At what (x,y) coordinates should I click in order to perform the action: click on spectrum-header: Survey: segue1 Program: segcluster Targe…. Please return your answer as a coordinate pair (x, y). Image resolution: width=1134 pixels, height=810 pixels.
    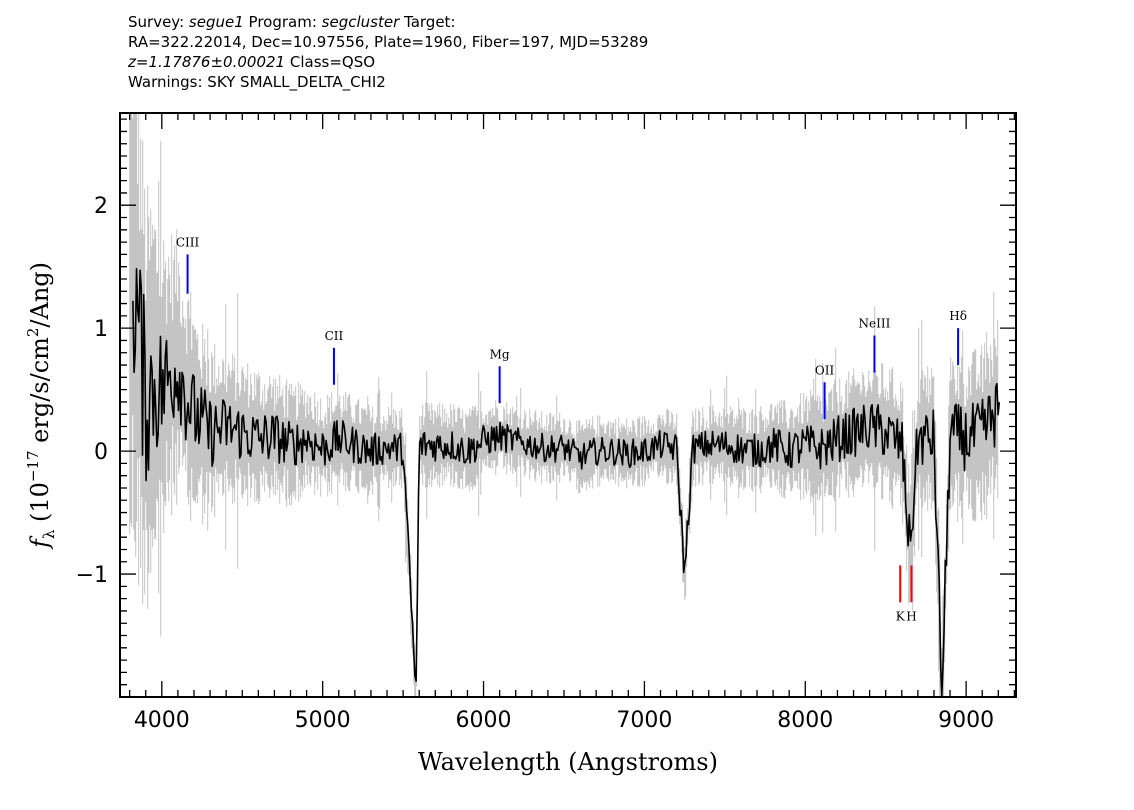
    Looking at the image, I should click on (578, 52).